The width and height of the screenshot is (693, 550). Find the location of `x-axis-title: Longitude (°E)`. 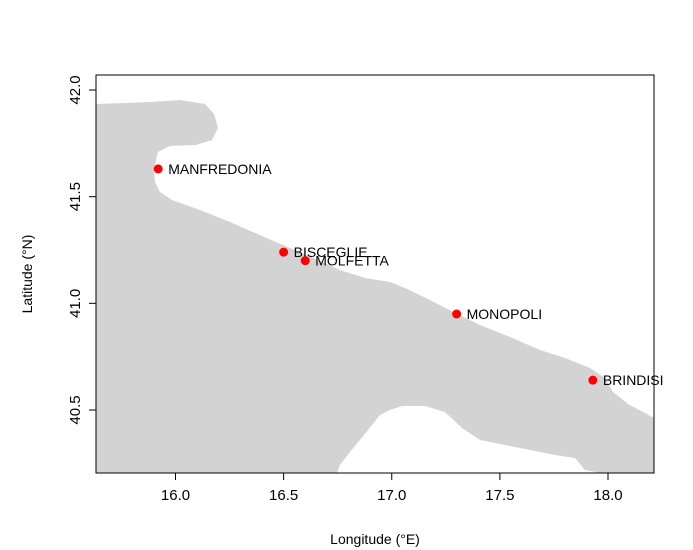

x-axis-title: Longitude (°E) is located at coordinates (375, 539).